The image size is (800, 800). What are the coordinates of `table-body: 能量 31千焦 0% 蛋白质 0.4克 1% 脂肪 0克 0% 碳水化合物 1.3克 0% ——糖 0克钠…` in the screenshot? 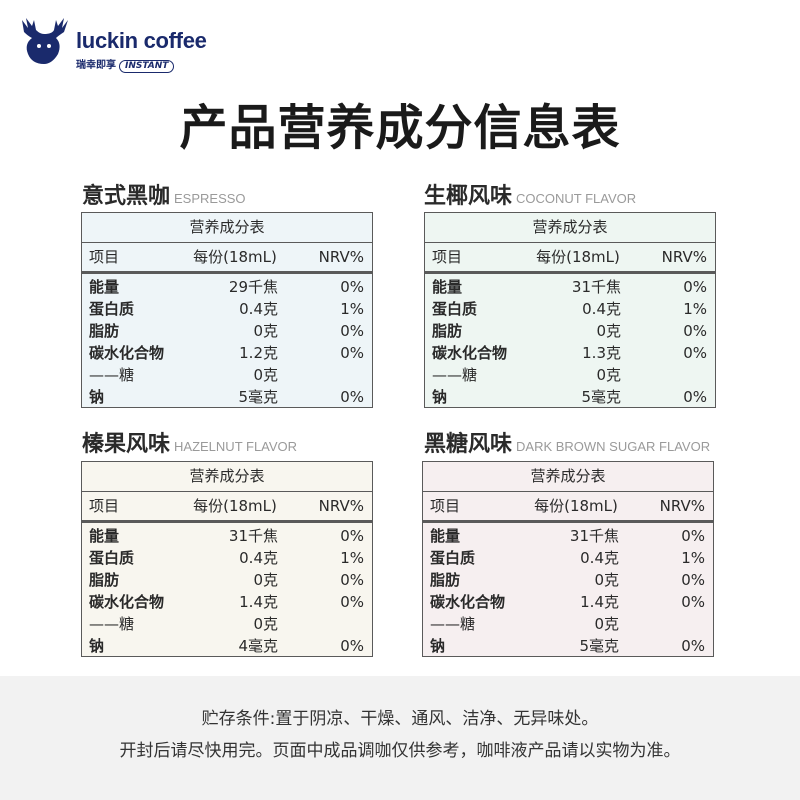 It's located at (570, 341).